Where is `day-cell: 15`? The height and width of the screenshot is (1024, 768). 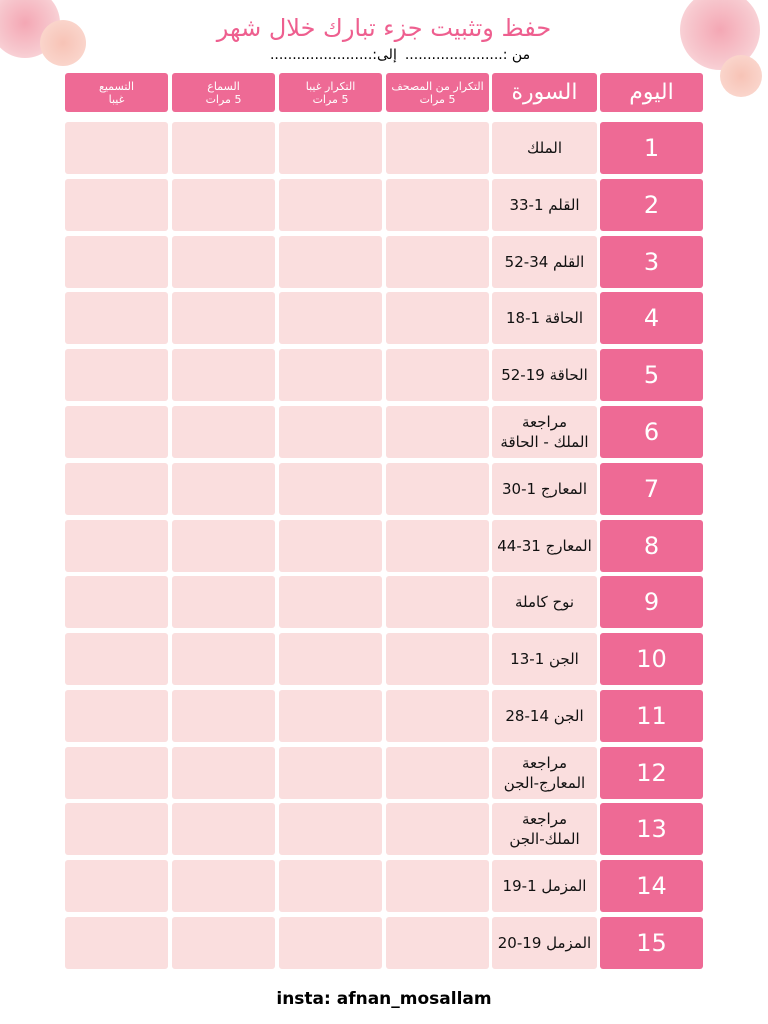
day-cell: 15 is located at coordinates (651, 943).